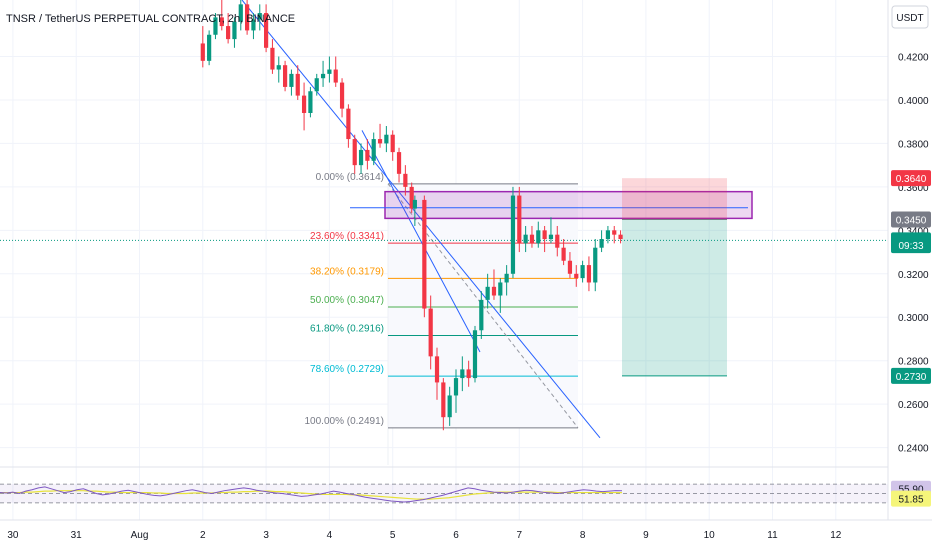  I want to click on currency-button: USDT, so click(910, 17).